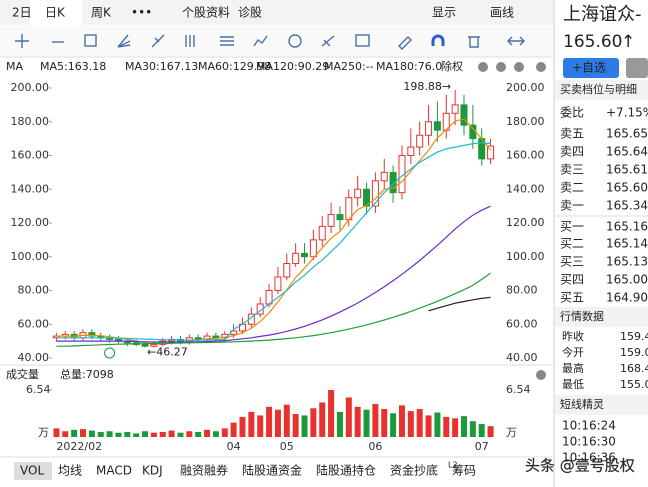 The image size is (648, 487). I want to click on book-label: 买一, so click(572, 227).